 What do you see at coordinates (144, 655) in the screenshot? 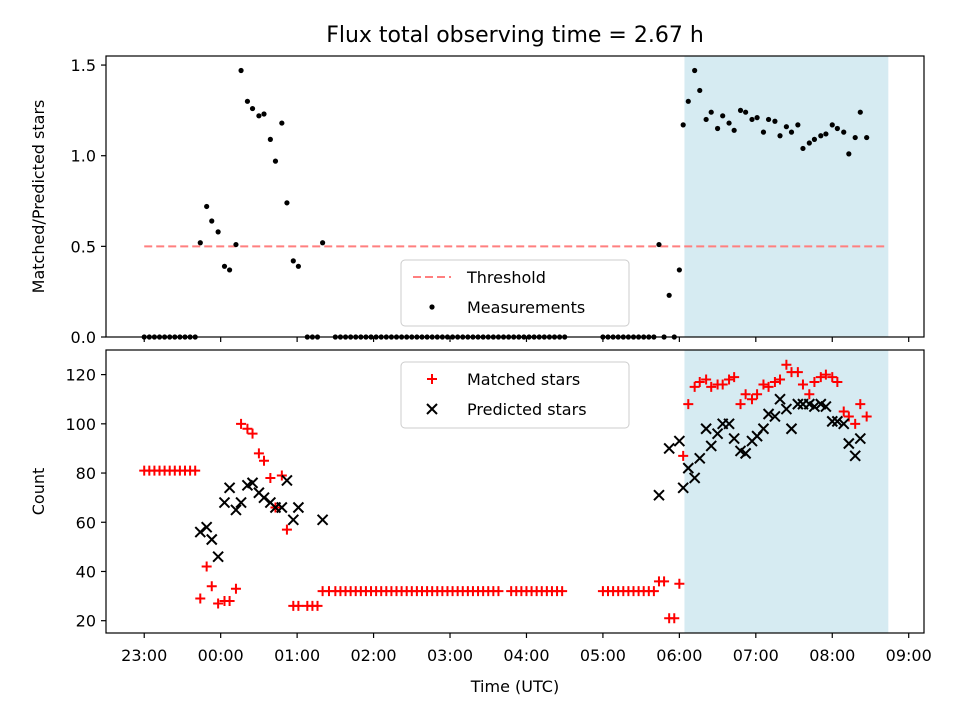
I see `x-tick-label: 23:00` at bounding box center [144, 655].